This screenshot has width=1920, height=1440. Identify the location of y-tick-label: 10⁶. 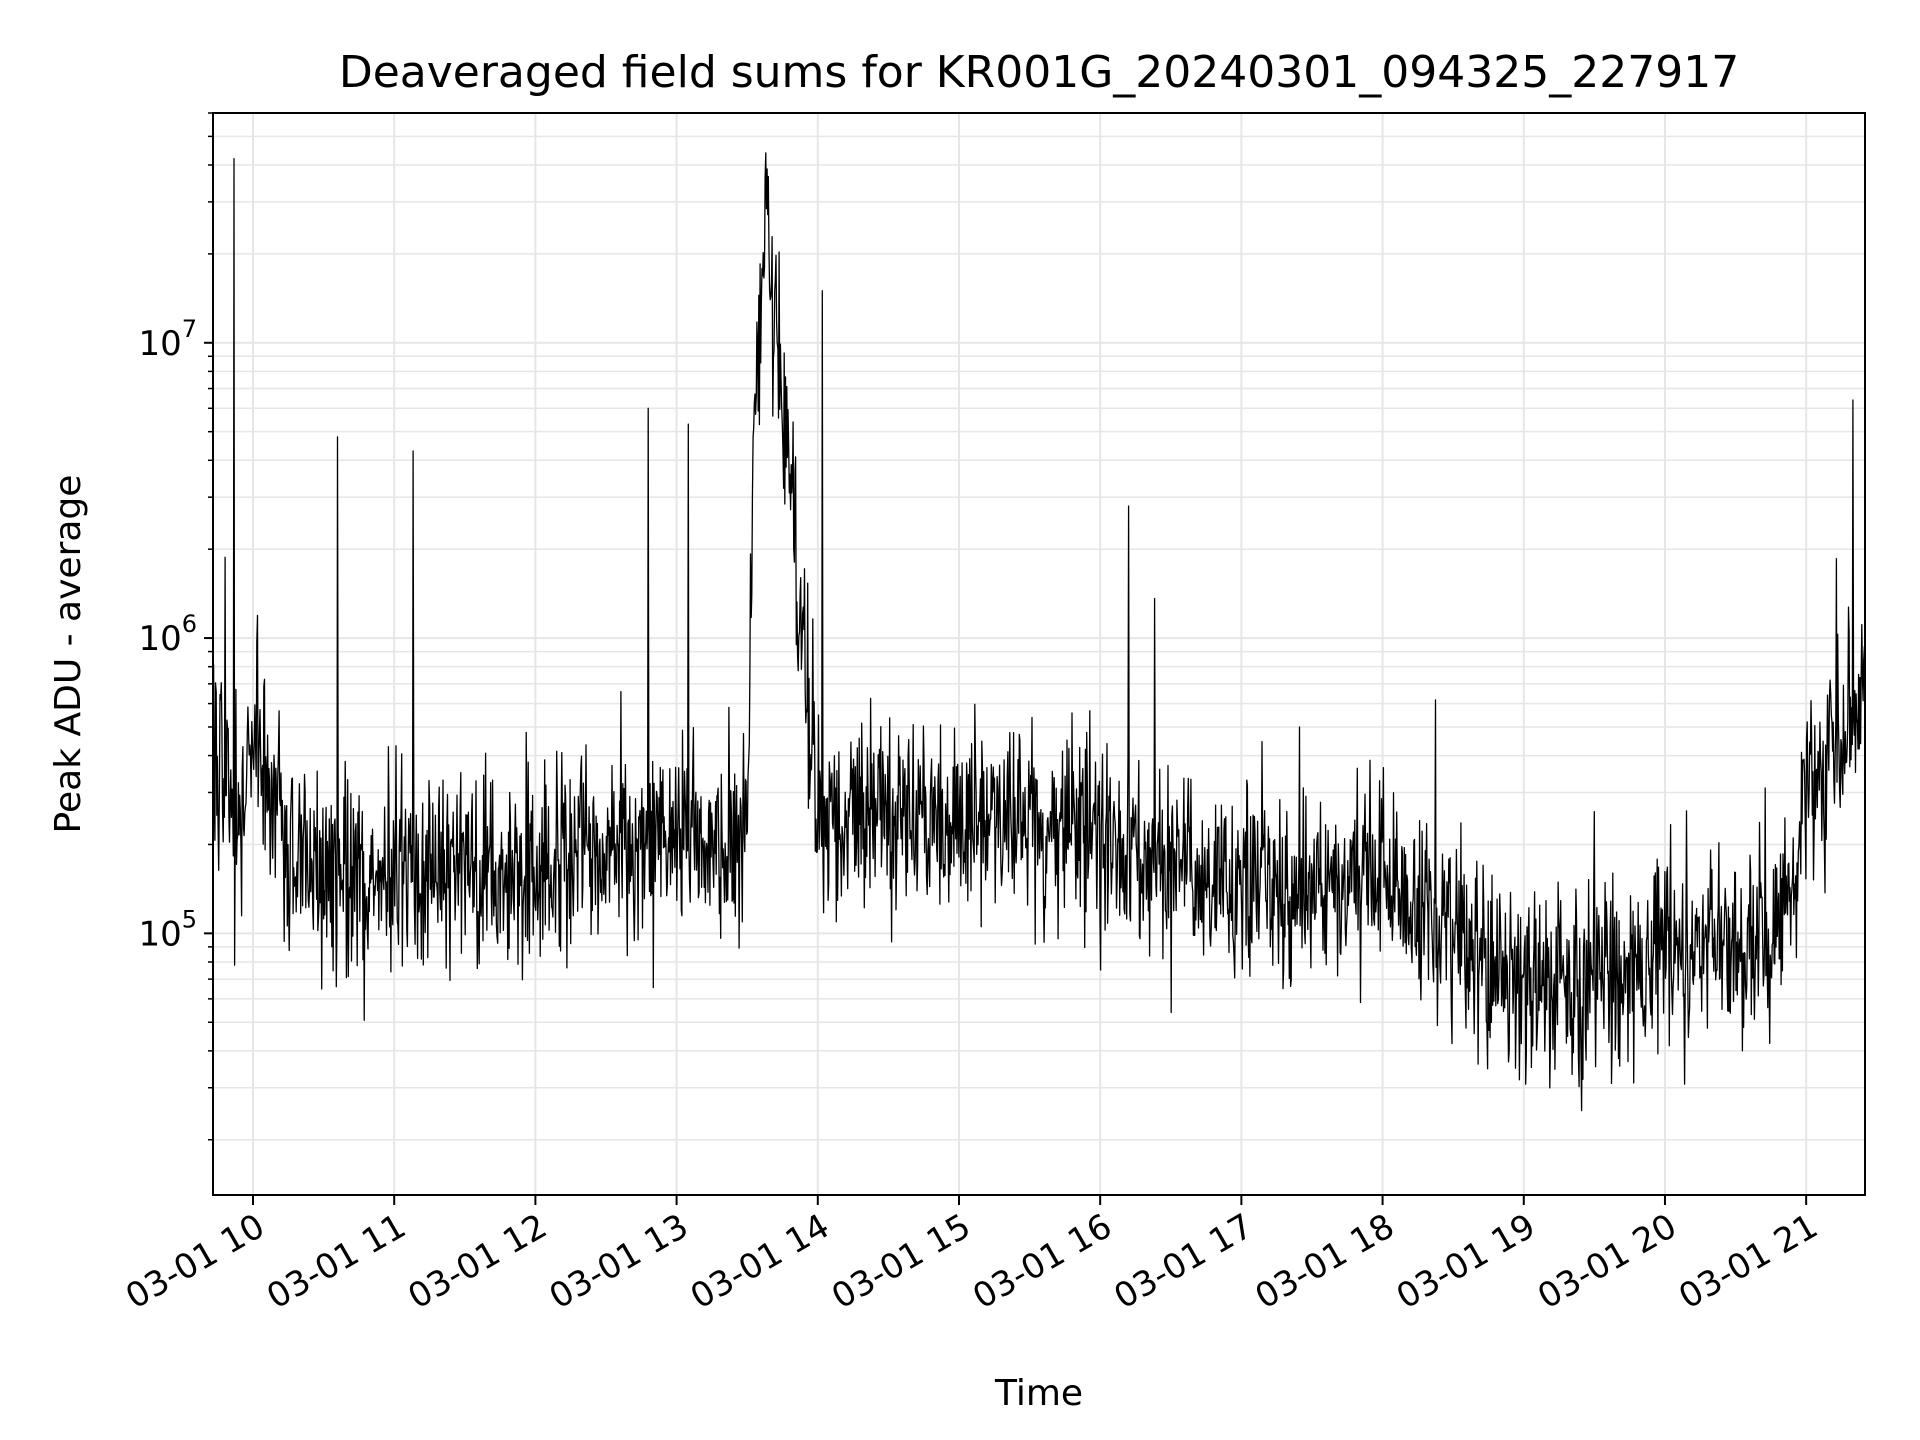
(167, 634).